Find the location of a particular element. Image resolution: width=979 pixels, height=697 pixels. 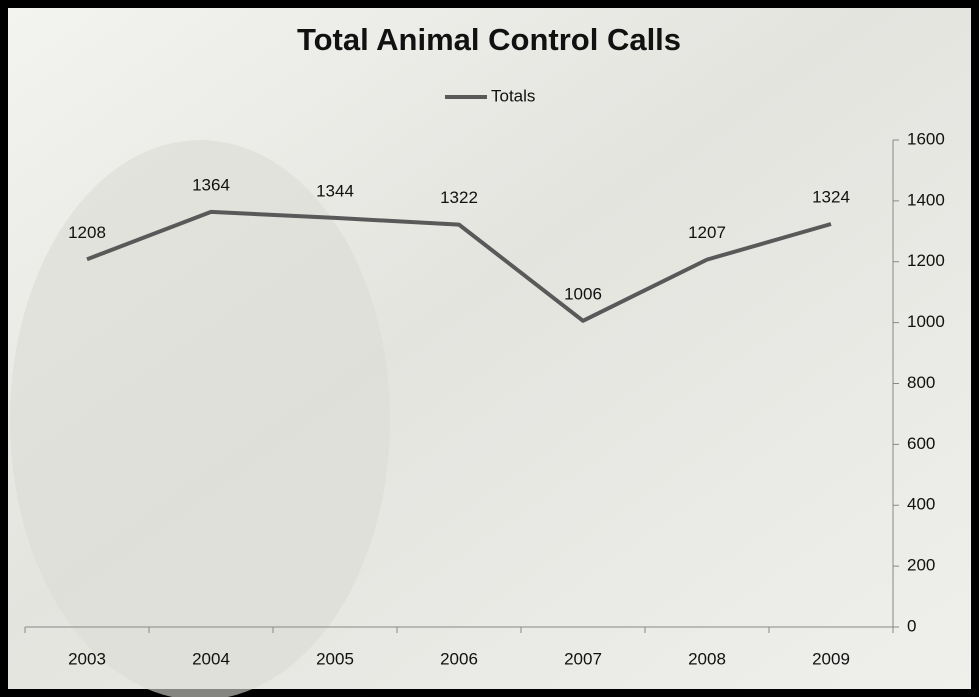

data-label: 1364 is located at coordinates (211, 184).